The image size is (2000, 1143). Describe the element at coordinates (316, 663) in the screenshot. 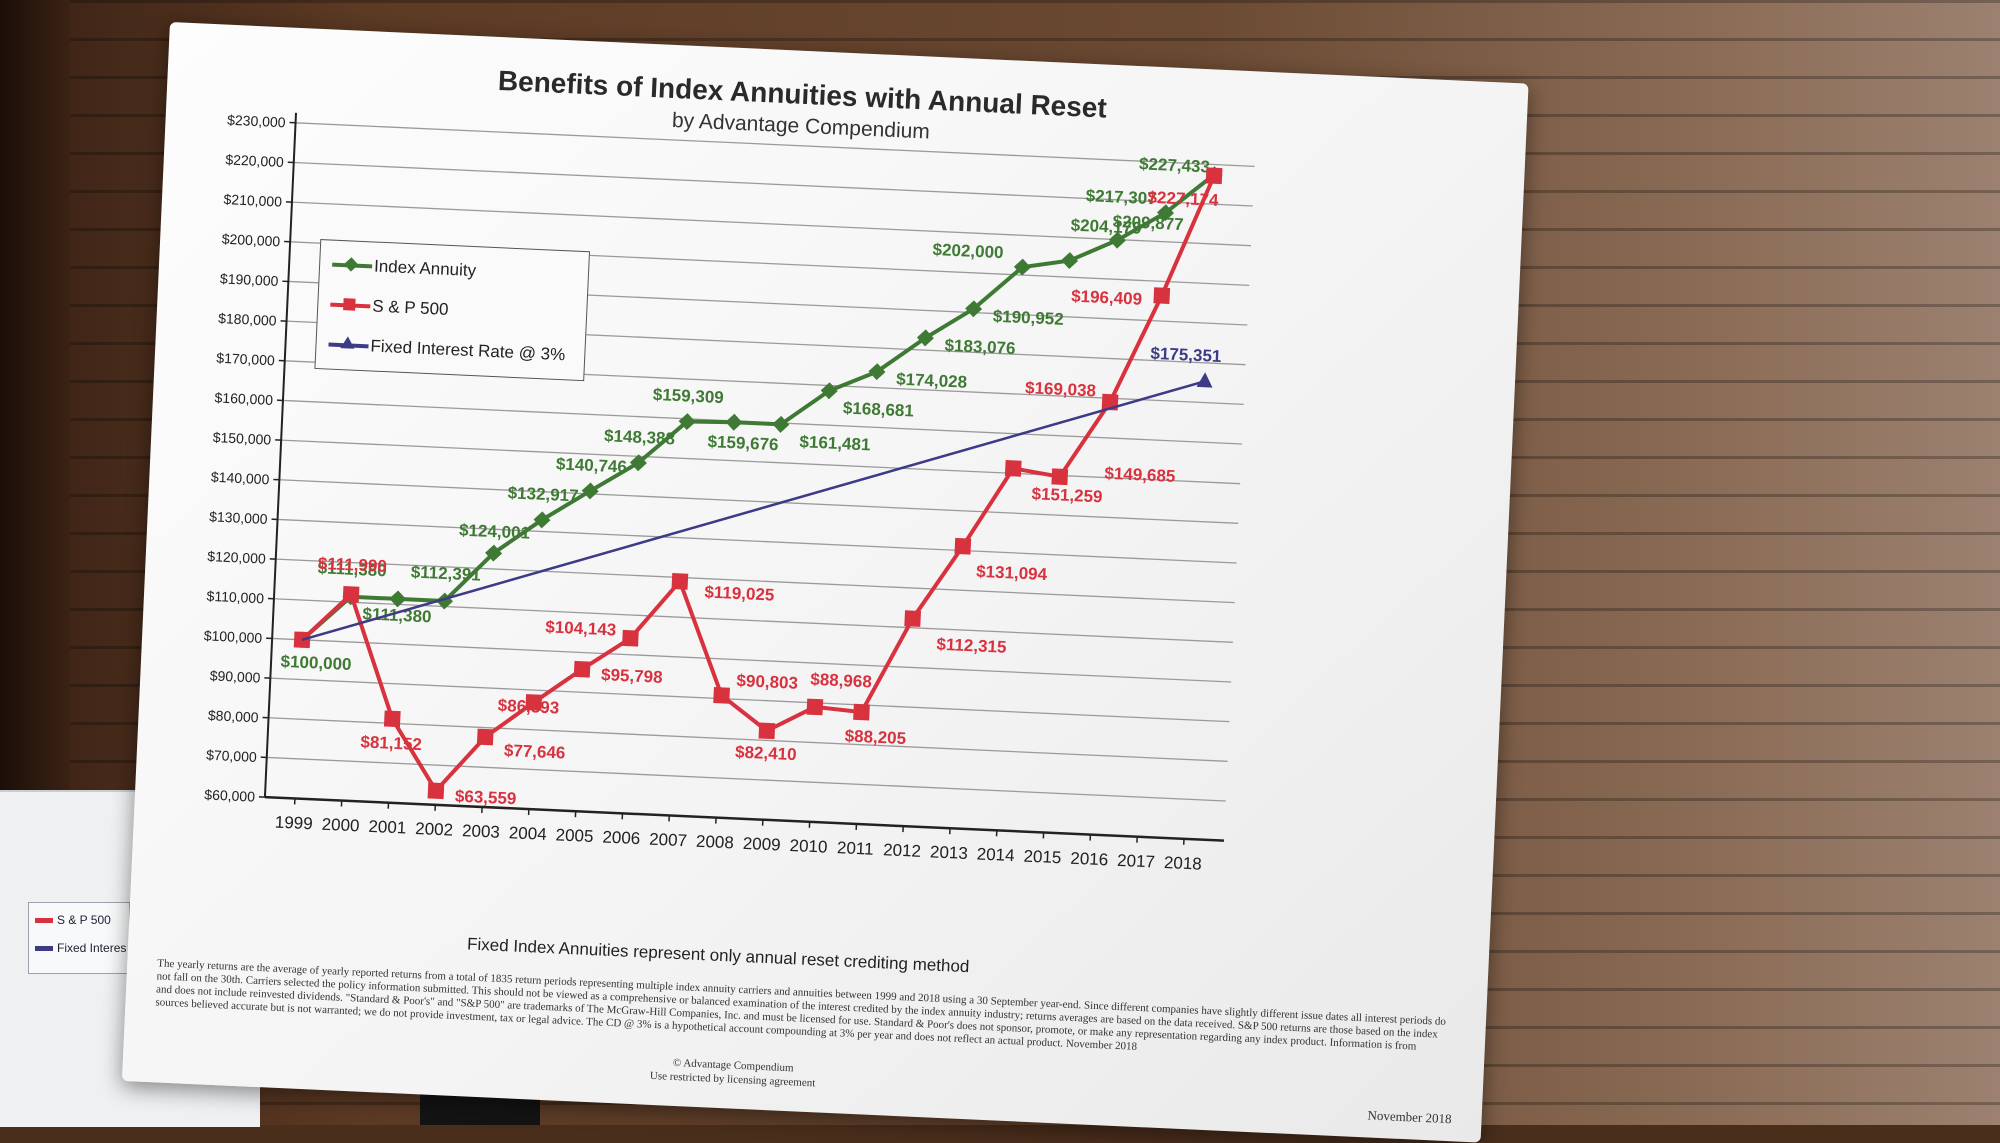

I see `data-label: $100,000` at that location.